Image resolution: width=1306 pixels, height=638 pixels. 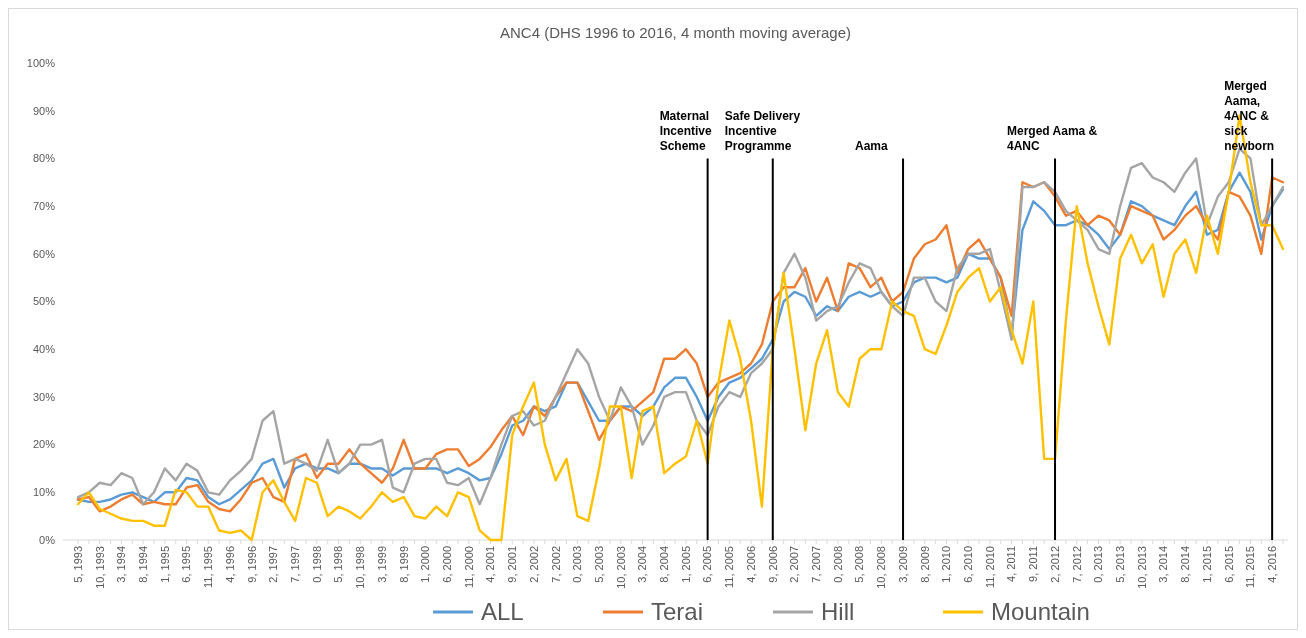 I want to click on x-tick-label: 4, 2001, so click(x=490, y=564).